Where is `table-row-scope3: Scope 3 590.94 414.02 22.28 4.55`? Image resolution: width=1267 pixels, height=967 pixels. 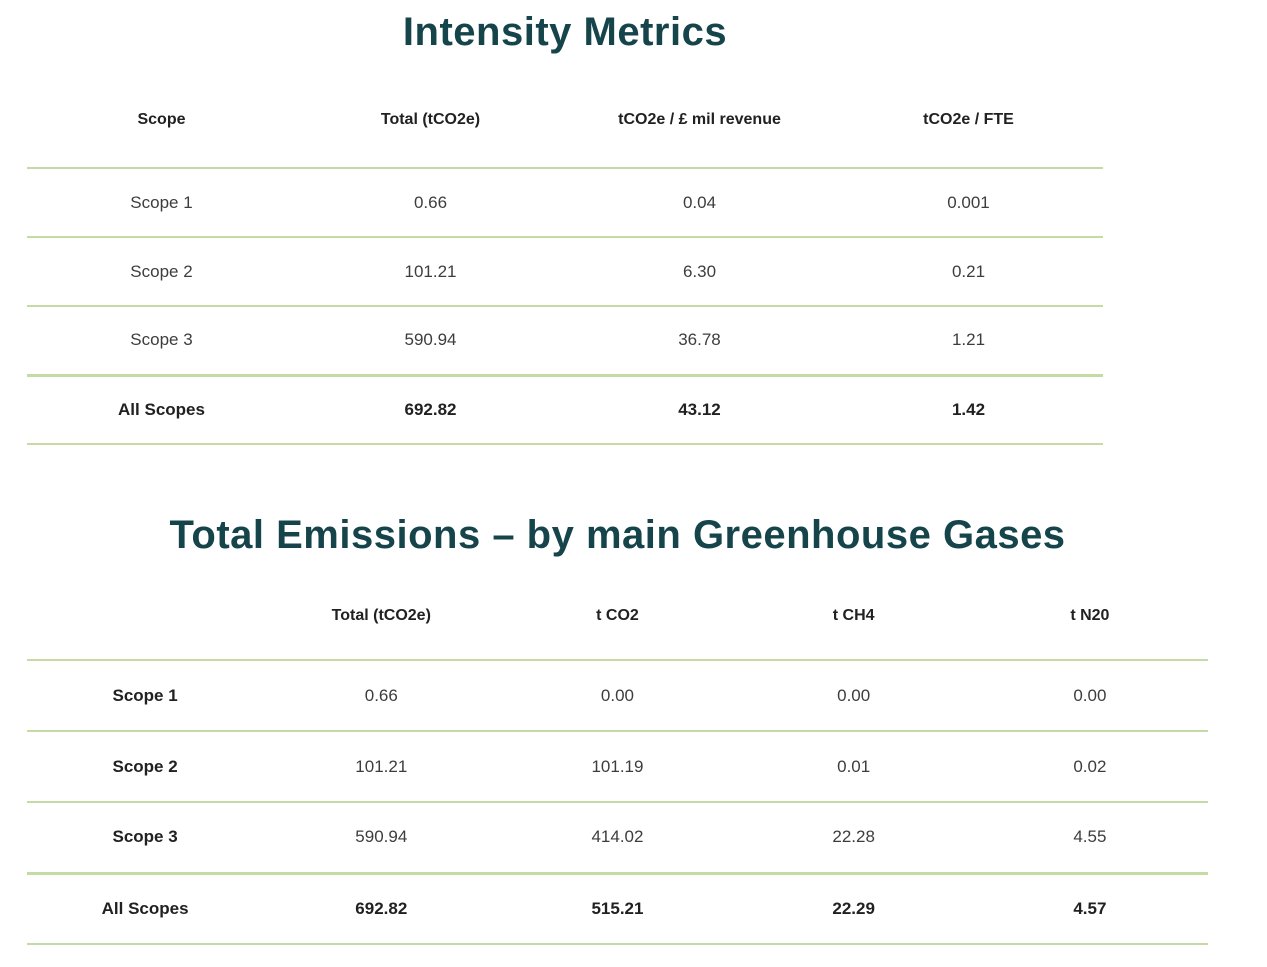 table-row-scope3: Scope 3 590.94 414.02 22.28 4.55 is located at coordinates (617, 837).